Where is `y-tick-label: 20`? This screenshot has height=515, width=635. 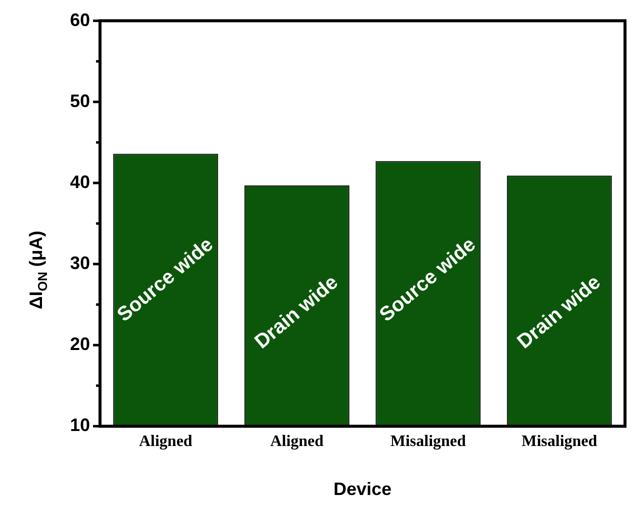
y-tick-label: 20 is located at coordinates (80, 344).